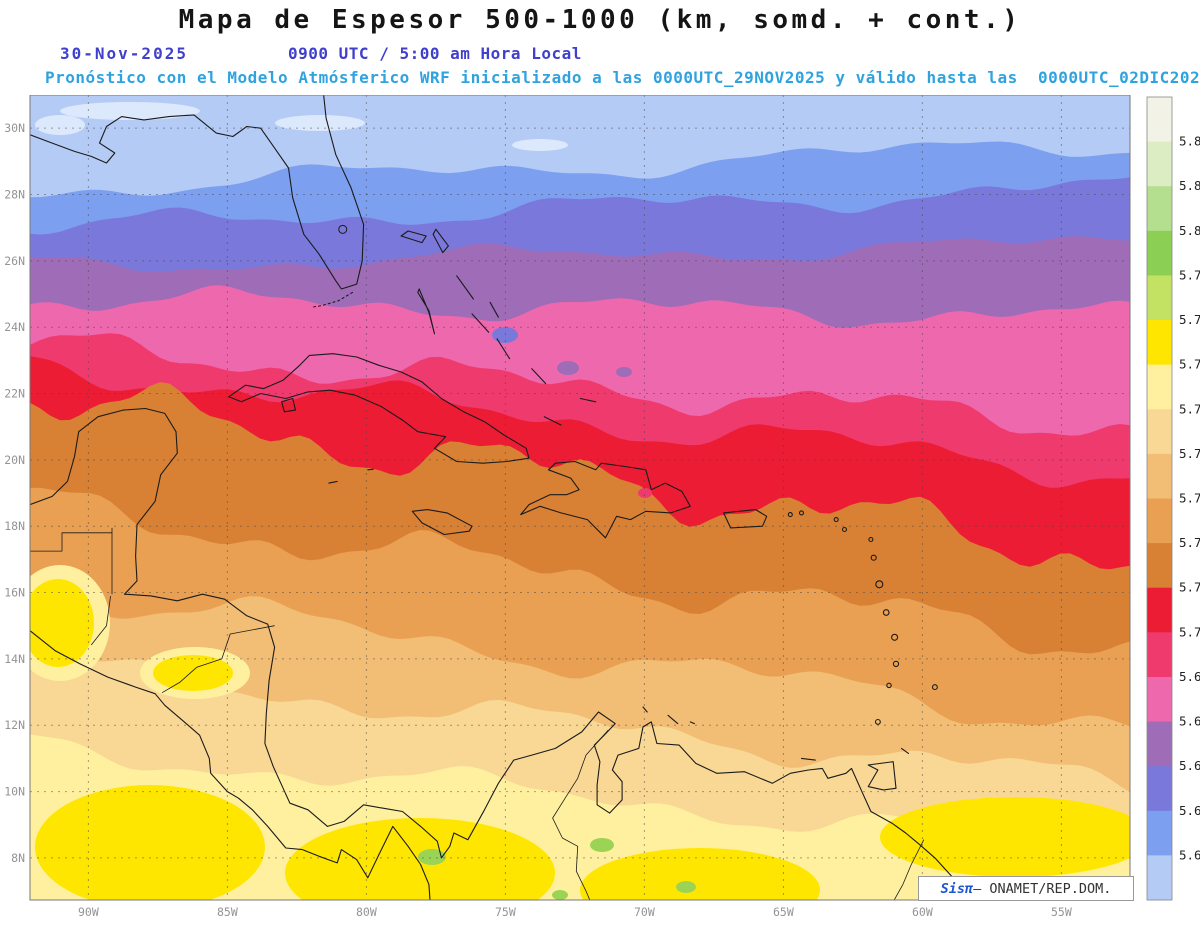 This screenshot has height=927, width=1200. I want to click on colorbar-tick-label: 5.819, so click(1189, 185).